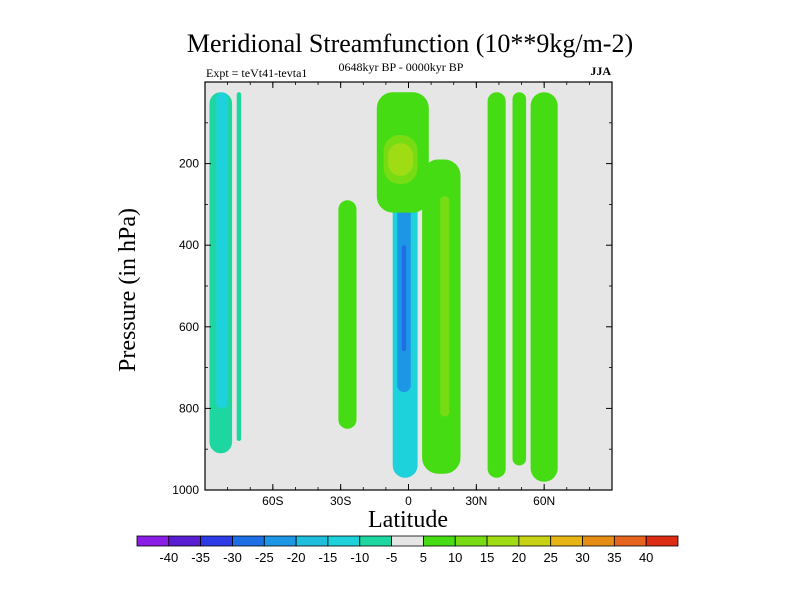  What do you see at coordinates (128, 290) in the screenshot?
I see `y-axis-label: Pressure (in hPa)` at bounding box center [128, 290].